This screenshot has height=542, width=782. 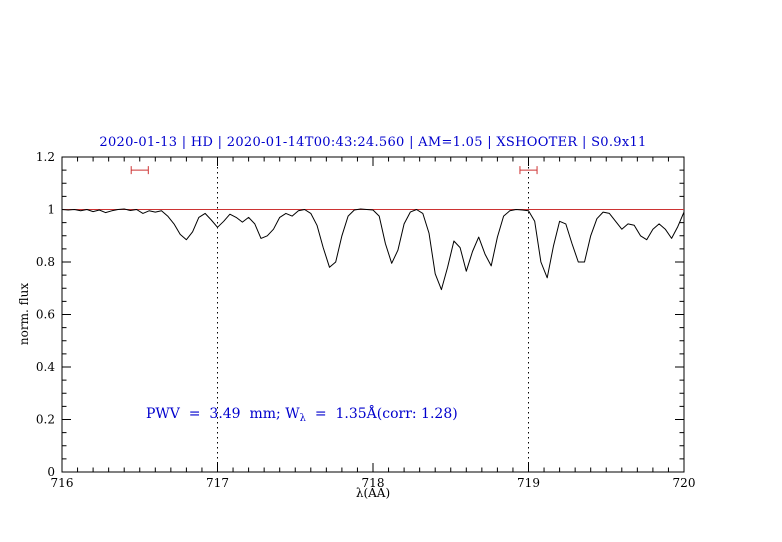 What do you see at coordinates (373, 493) in the screenshot?
I see `x-axis-label: λ(AA)` at bounding box center [373, 493].